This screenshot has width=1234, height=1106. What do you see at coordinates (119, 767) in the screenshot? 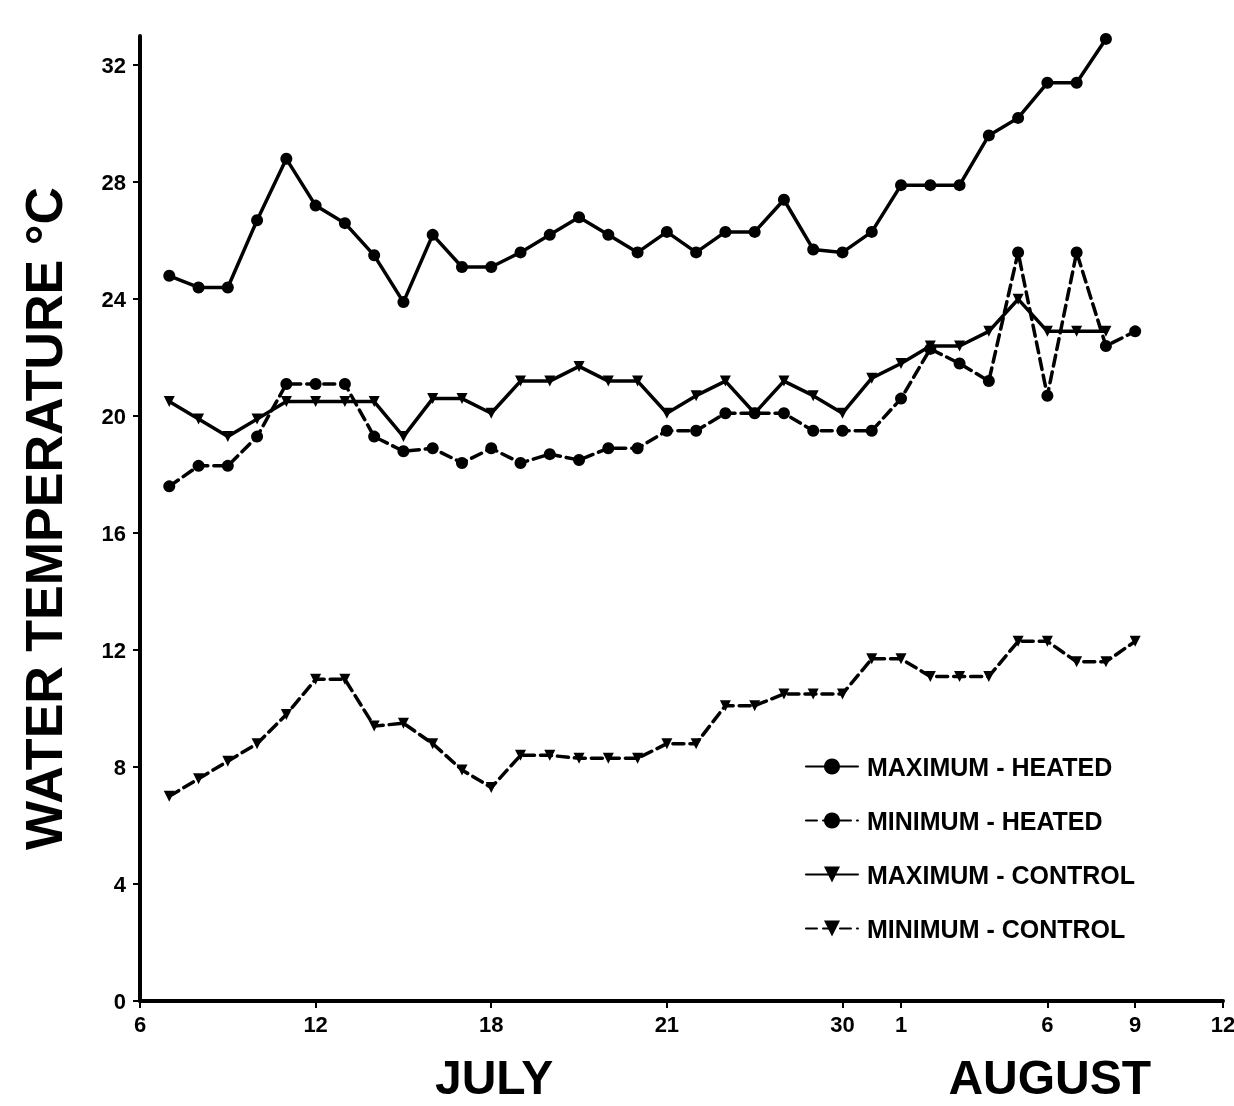
I see `y-tick-label: 8` at bounding box center [119, 767].